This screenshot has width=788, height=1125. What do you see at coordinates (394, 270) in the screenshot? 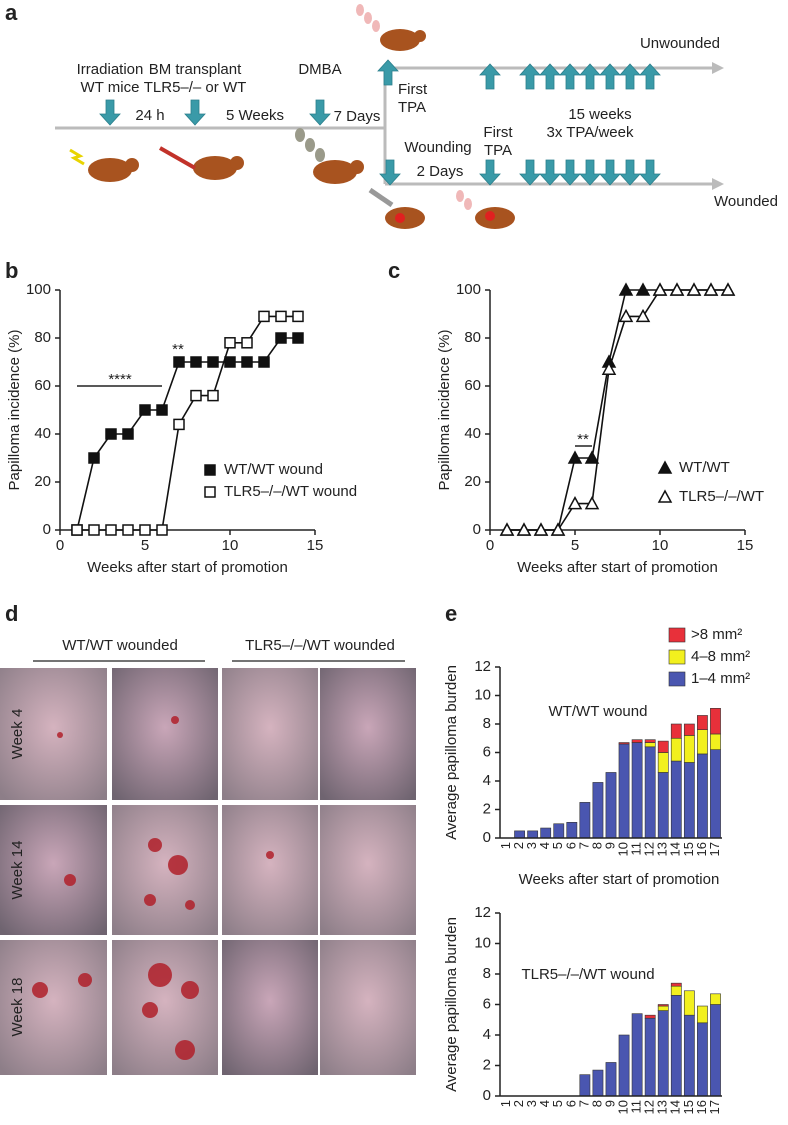
I see `panel-label: c` at bounding box center [394, 270].